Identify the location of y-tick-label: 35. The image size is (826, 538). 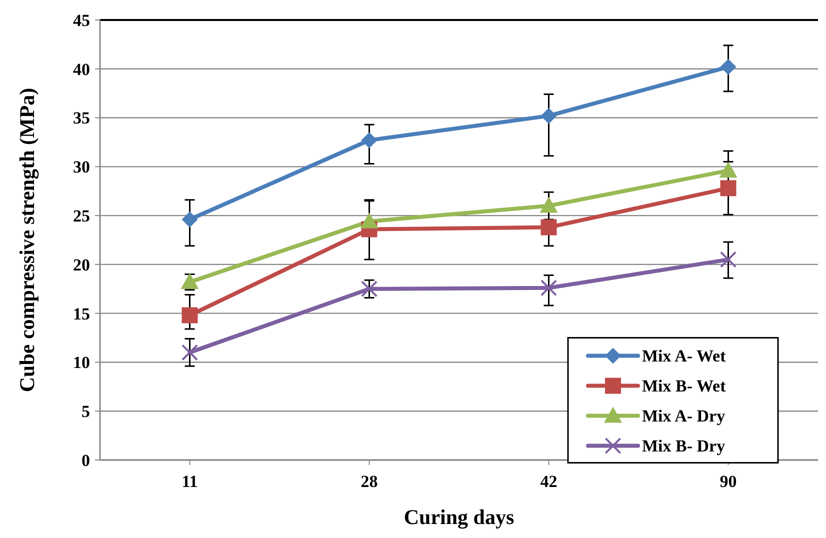
(81, 118).